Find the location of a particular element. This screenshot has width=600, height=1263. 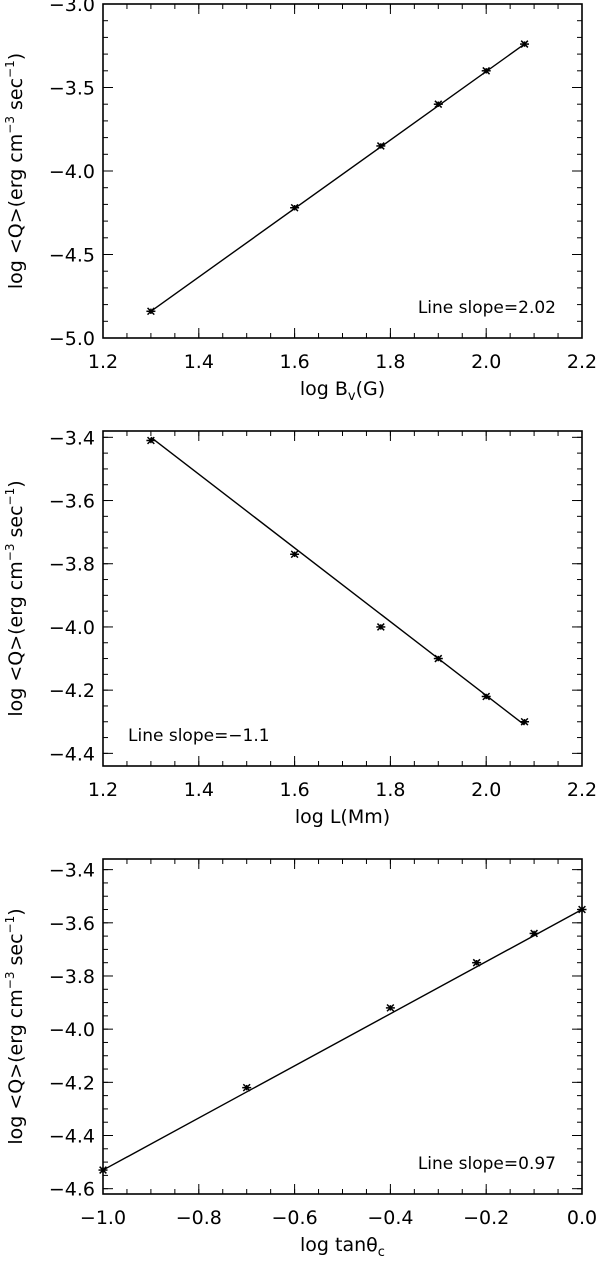

y-tick-label: −4.5 is located at coordinates (72, 256).